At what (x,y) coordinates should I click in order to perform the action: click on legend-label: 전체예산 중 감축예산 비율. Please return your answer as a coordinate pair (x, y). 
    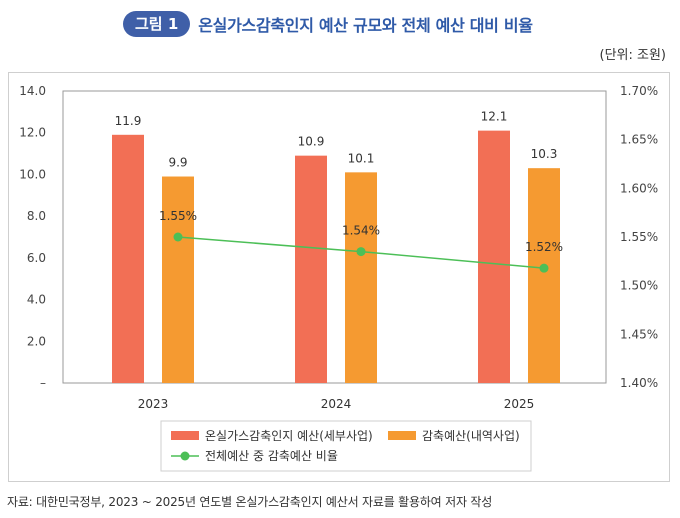
    Looking at the image, I should click on (271, 456).